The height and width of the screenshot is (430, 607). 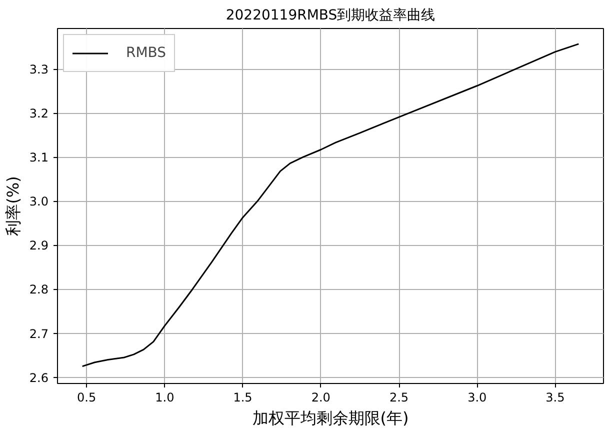 I want to click on legend-label: RMBS, so click(x=146, y=53).